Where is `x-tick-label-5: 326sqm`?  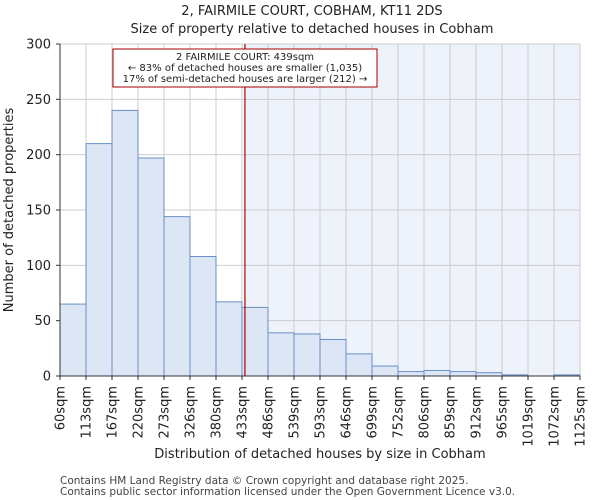
x-tick-label-5: 326sqm is located at coordinates (191, 412).